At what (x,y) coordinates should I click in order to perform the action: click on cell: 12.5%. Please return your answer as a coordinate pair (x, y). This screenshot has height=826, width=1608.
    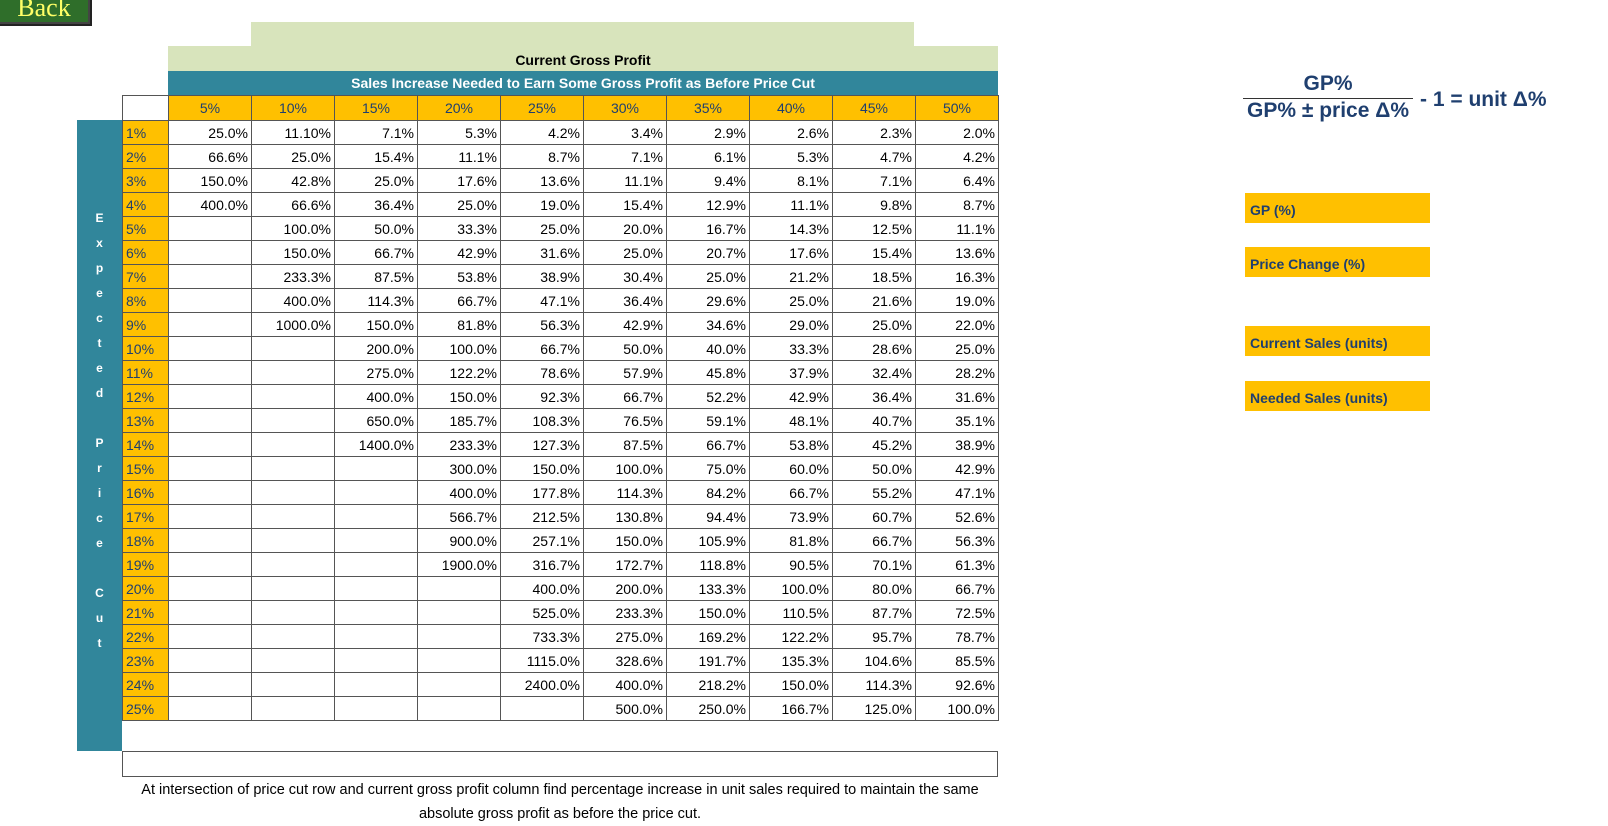
    Looking at the image, I should click on (874, 228).